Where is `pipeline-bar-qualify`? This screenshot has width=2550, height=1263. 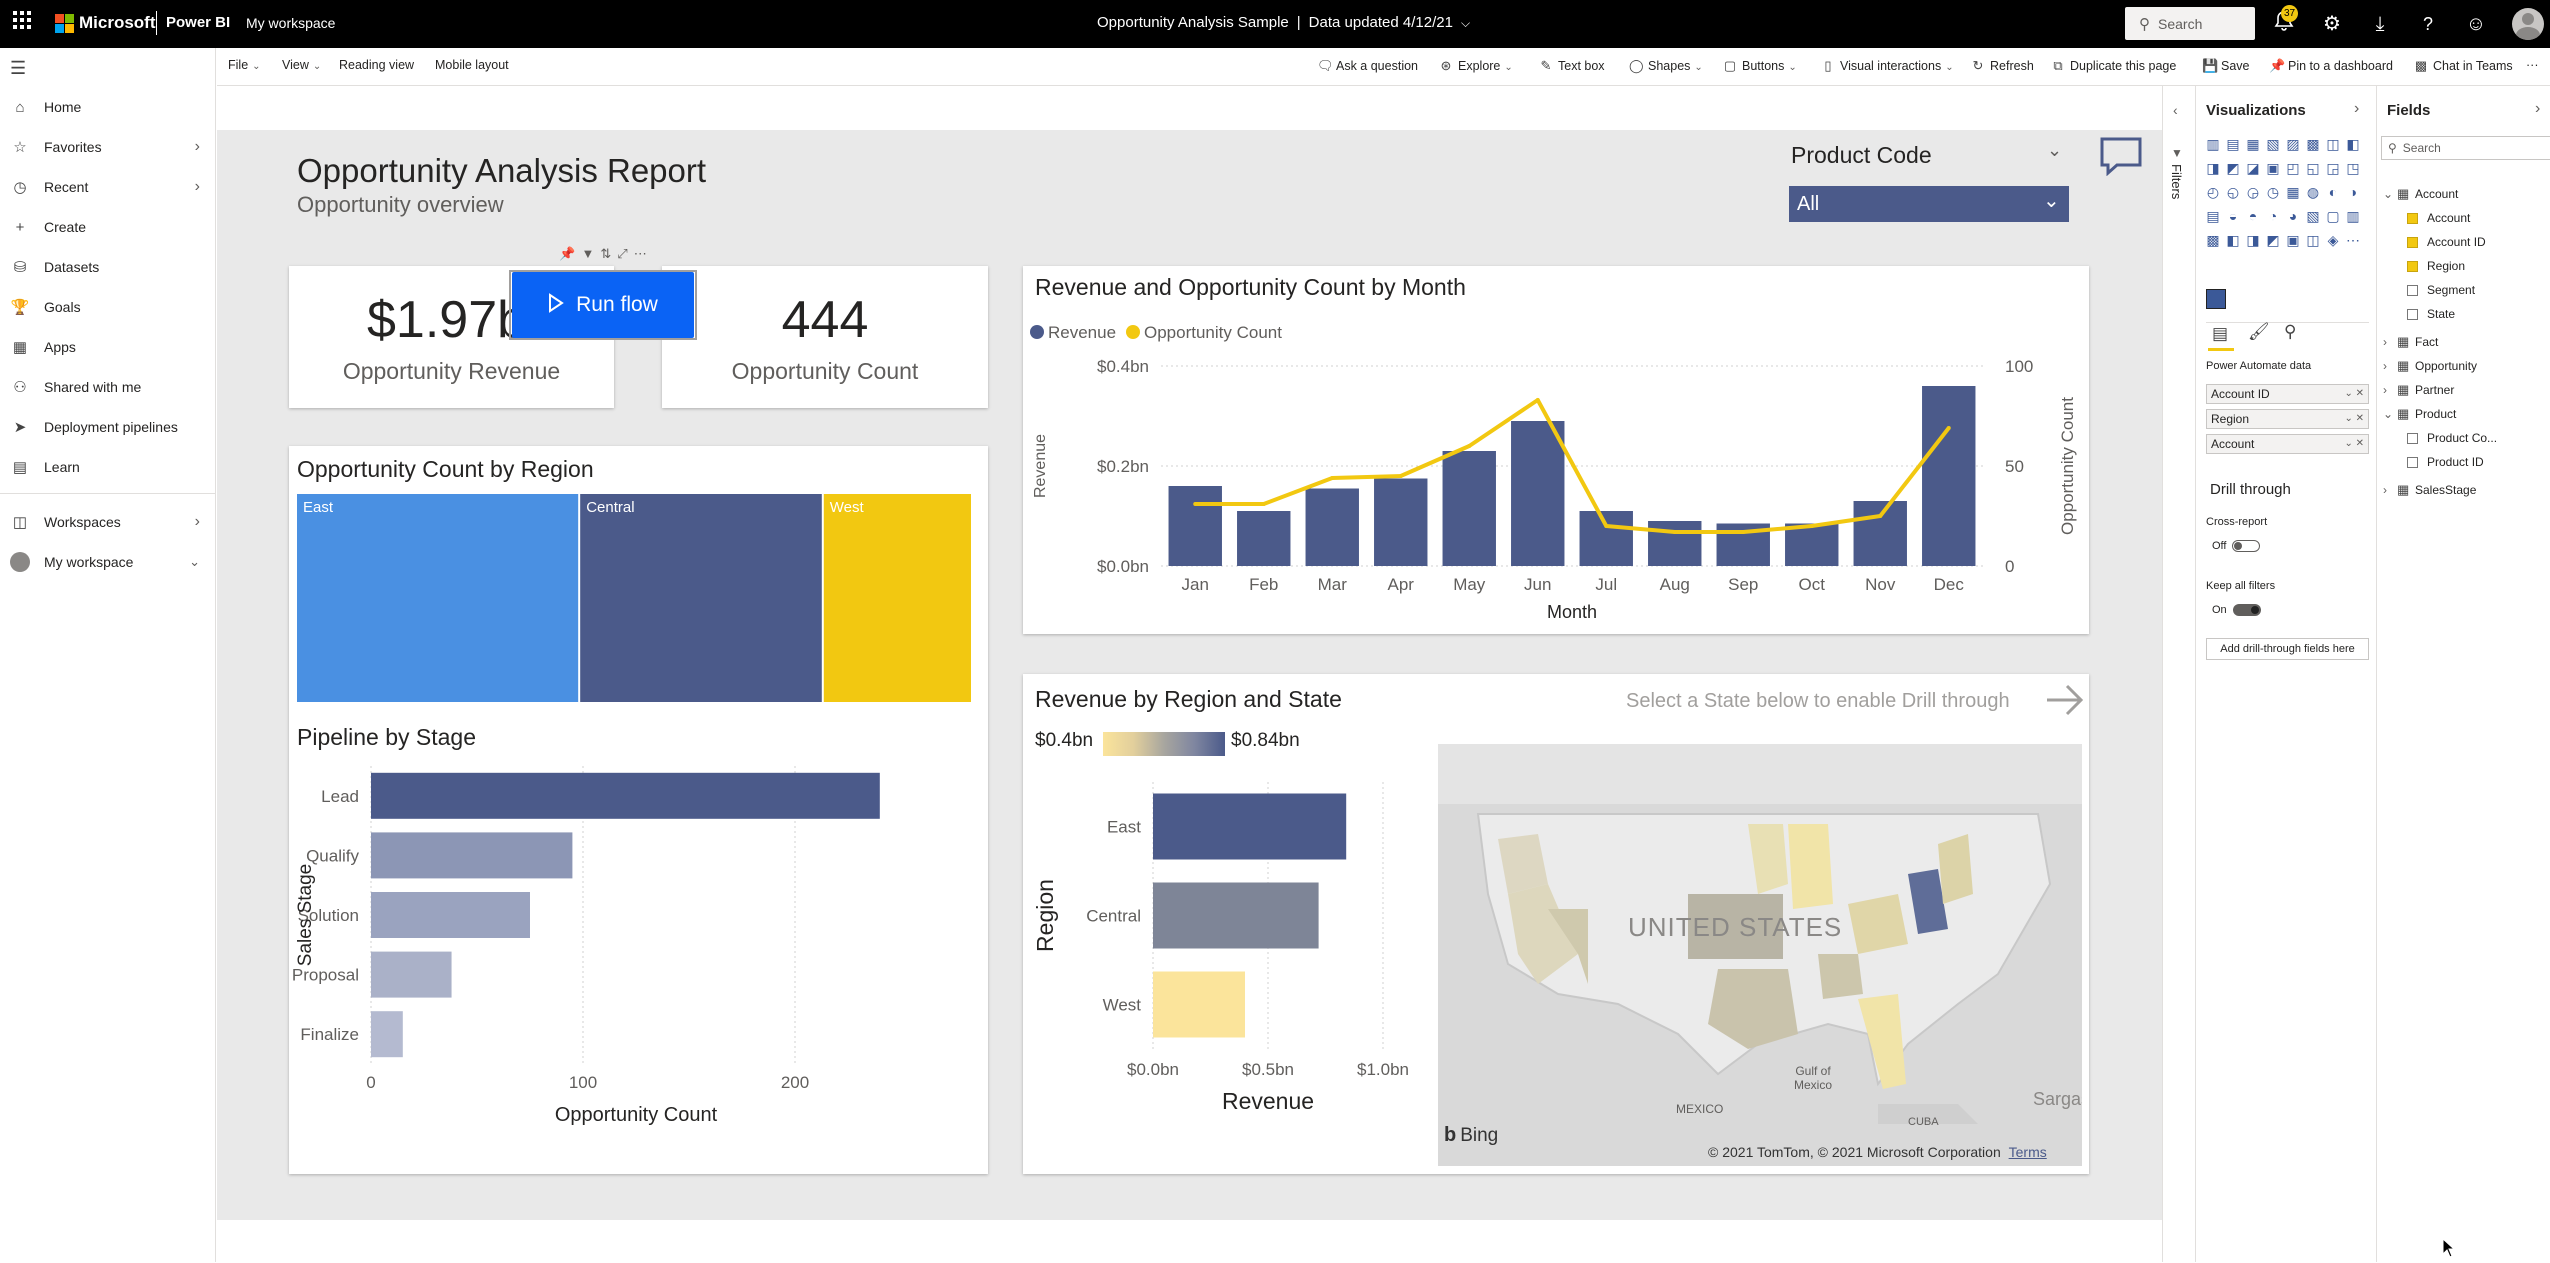 pipeline-bar-qualify is located at coordinates (472, 855).